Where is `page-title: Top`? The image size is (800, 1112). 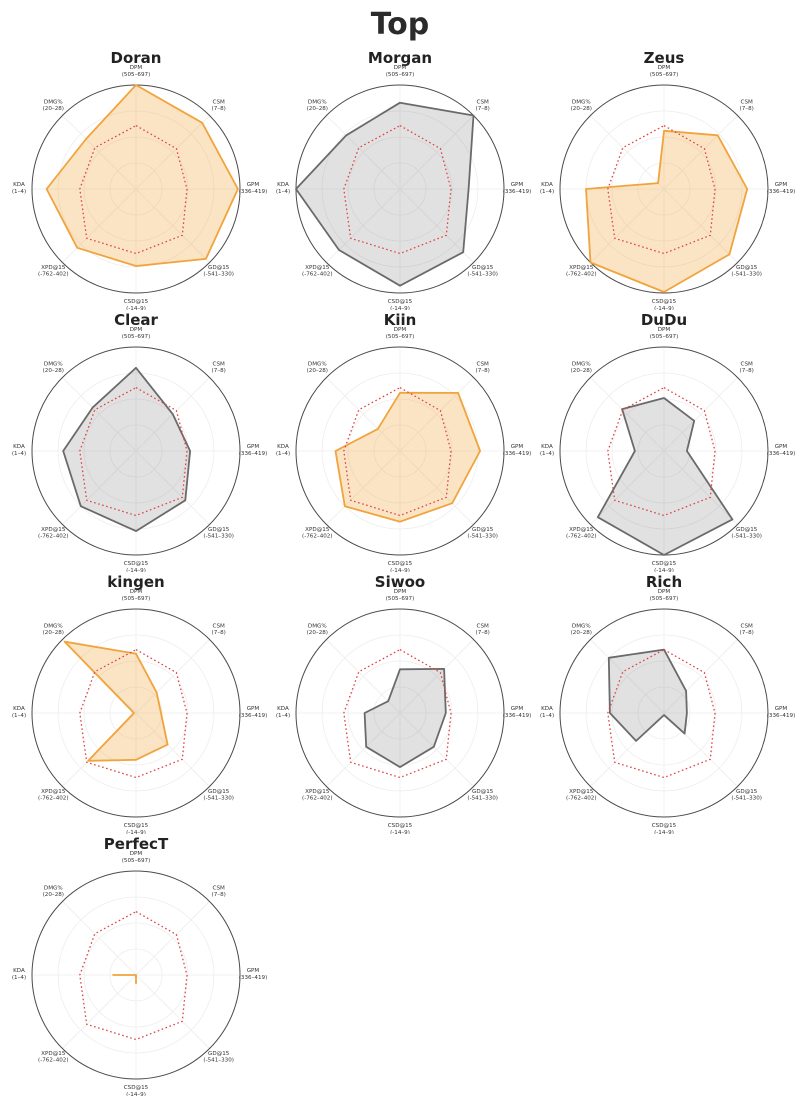
page-title: Top is located at coordinates (400, 24).